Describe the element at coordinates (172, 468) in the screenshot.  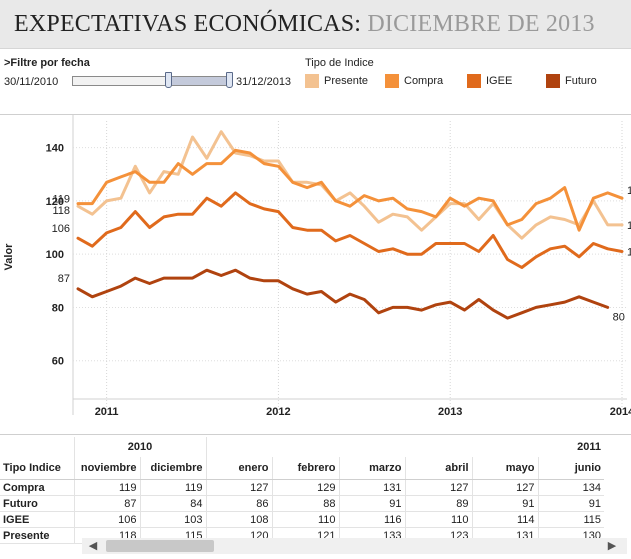
I see `month-header: diciembre` at that location.